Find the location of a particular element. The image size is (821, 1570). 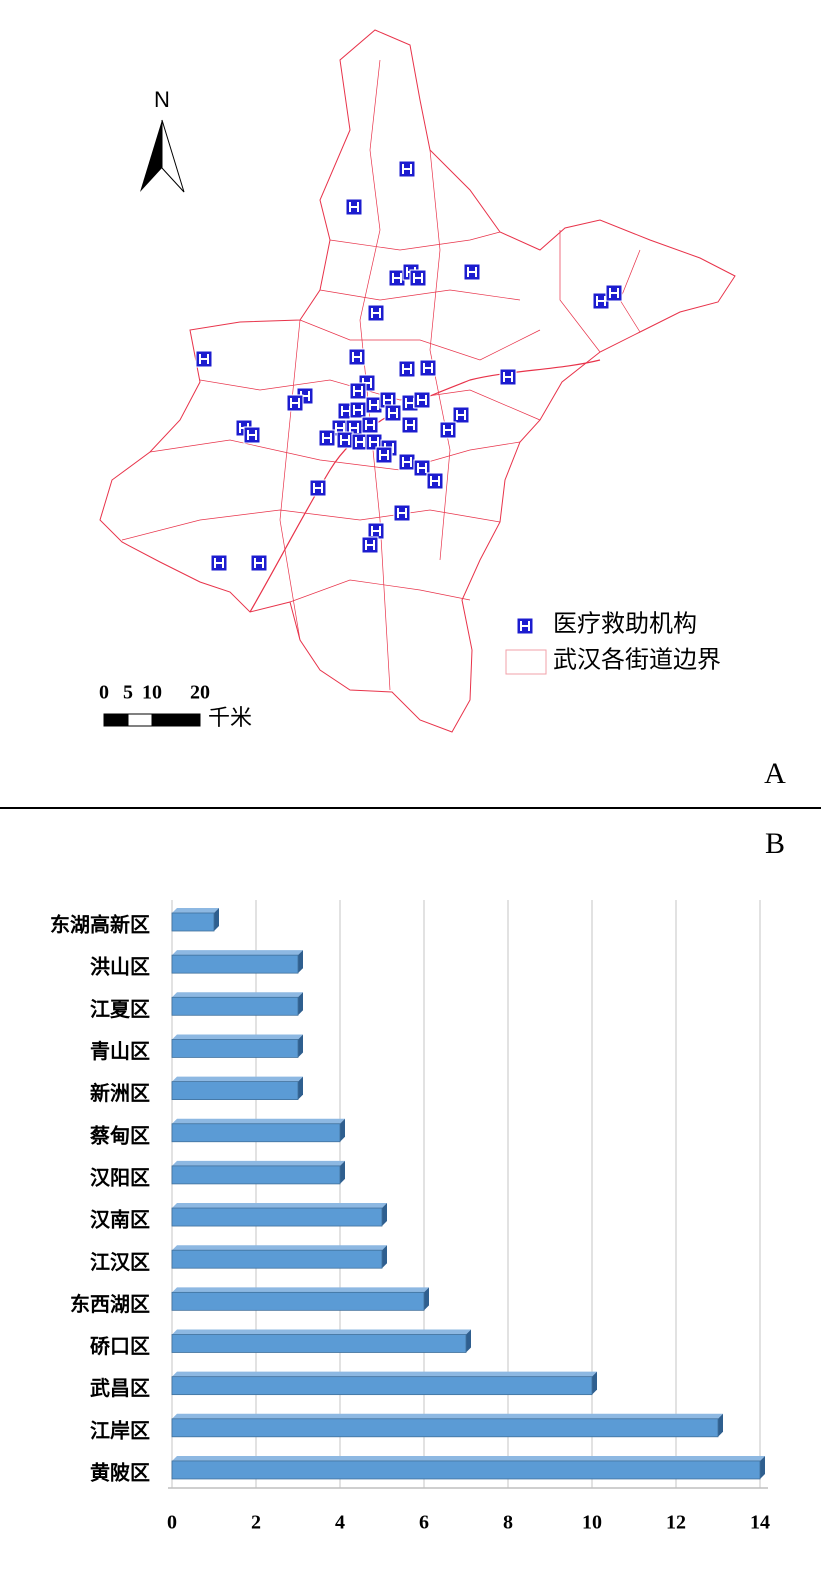

x-tick-label: 2 is located at coordinates (256, 1523).